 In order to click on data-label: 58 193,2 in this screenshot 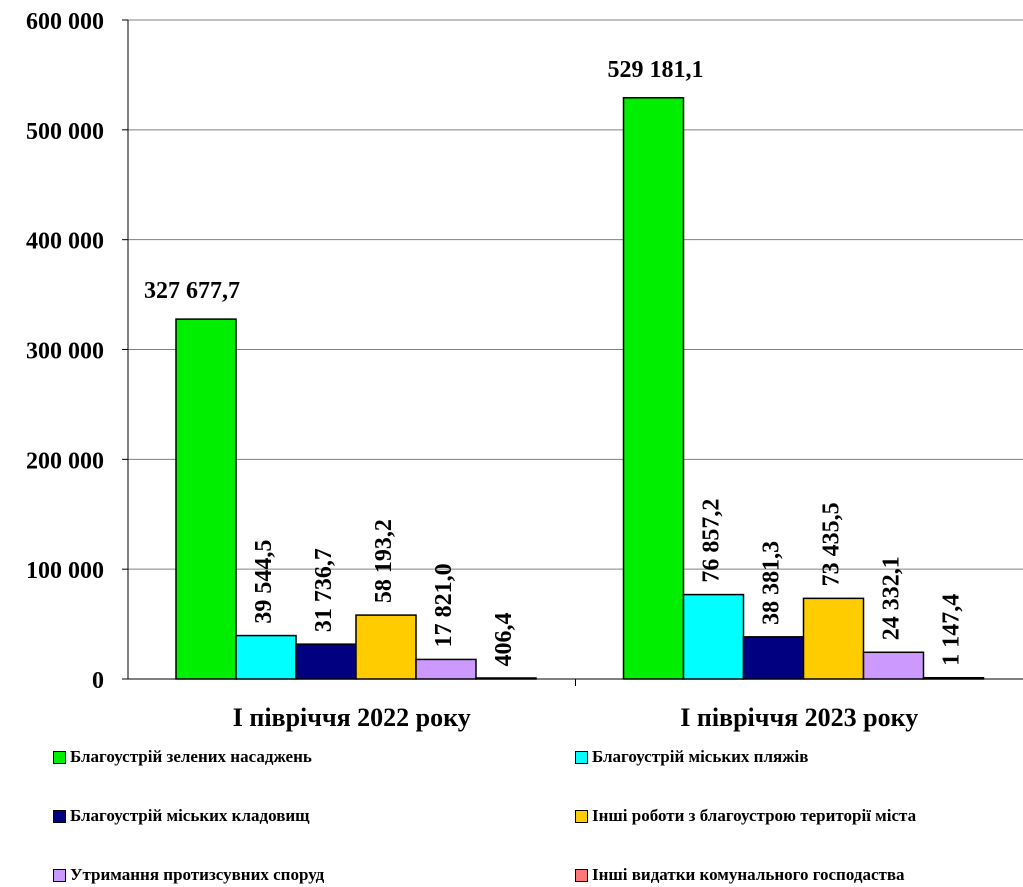, I will do `click(384, 561)`.